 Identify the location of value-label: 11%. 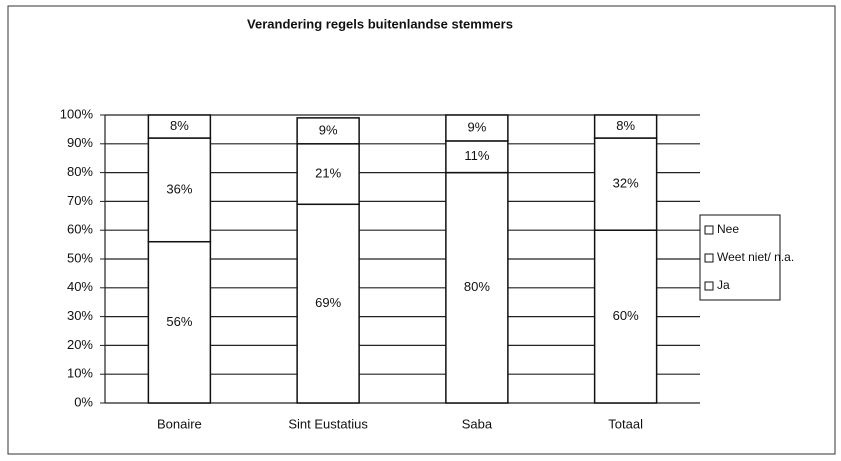
(476, 155).